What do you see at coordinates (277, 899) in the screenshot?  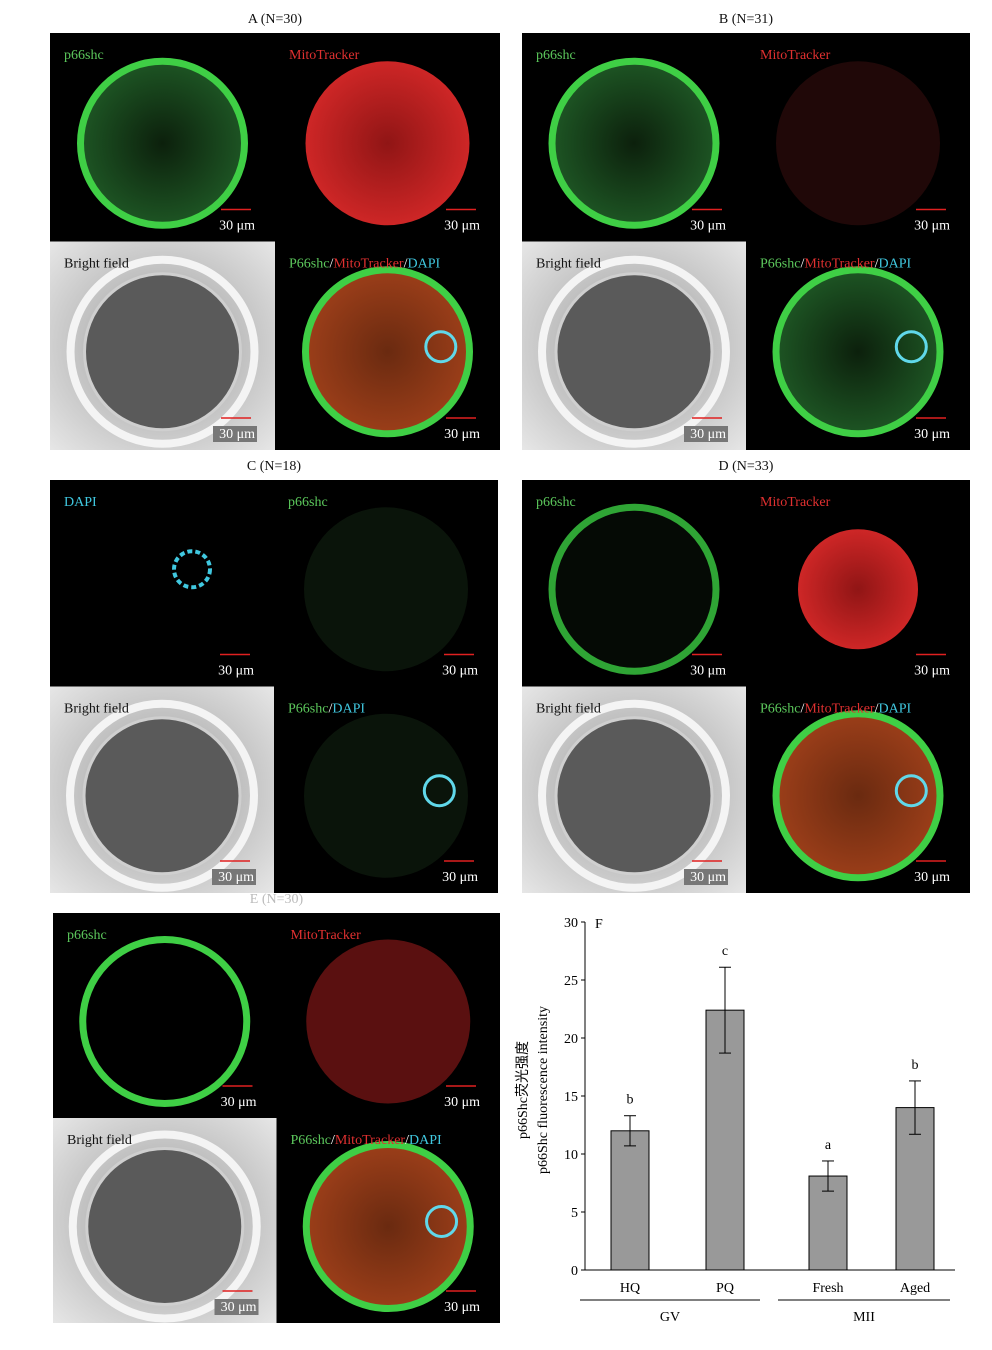 I see `panel-title: E (N=30)` at bounding box center [277, 899].